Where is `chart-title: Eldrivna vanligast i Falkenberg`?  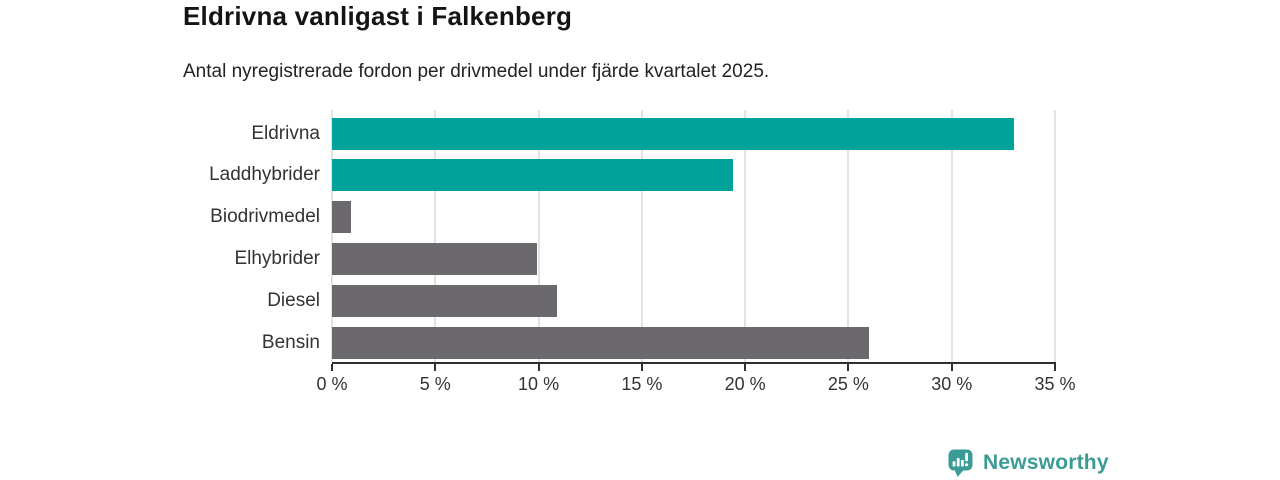
chart-title: Eldrivna vanligast i Falkenberg is located at coordinates (378, 16).